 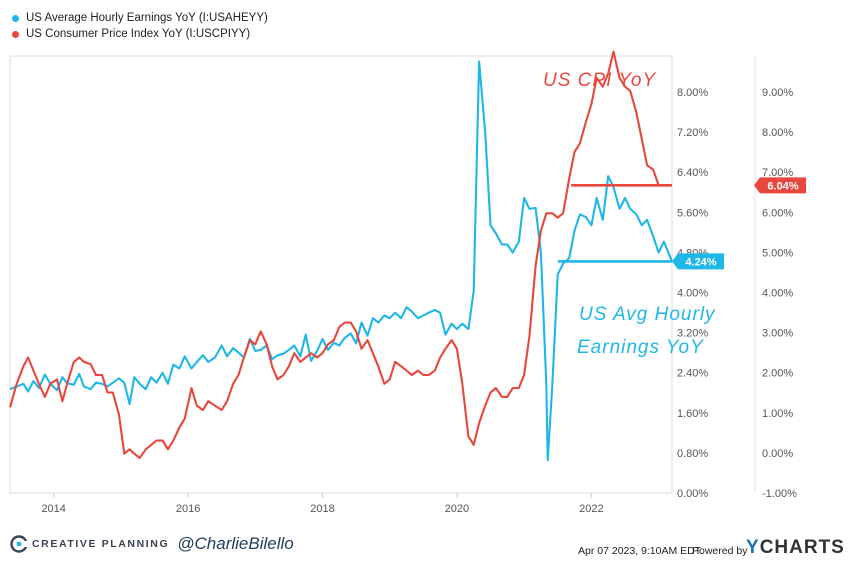 I want to click on end-label-text: 6.04%, so click(x=782, y=186).